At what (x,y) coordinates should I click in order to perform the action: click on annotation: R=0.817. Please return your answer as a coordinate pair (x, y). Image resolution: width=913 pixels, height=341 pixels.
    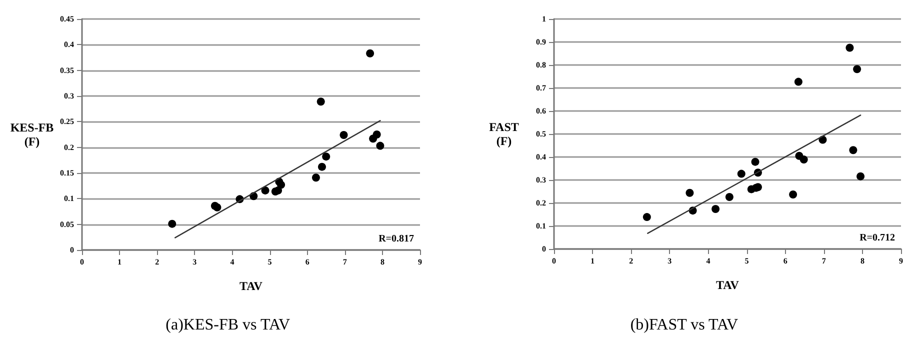
    Looking at the image, I should click on (396, 239).